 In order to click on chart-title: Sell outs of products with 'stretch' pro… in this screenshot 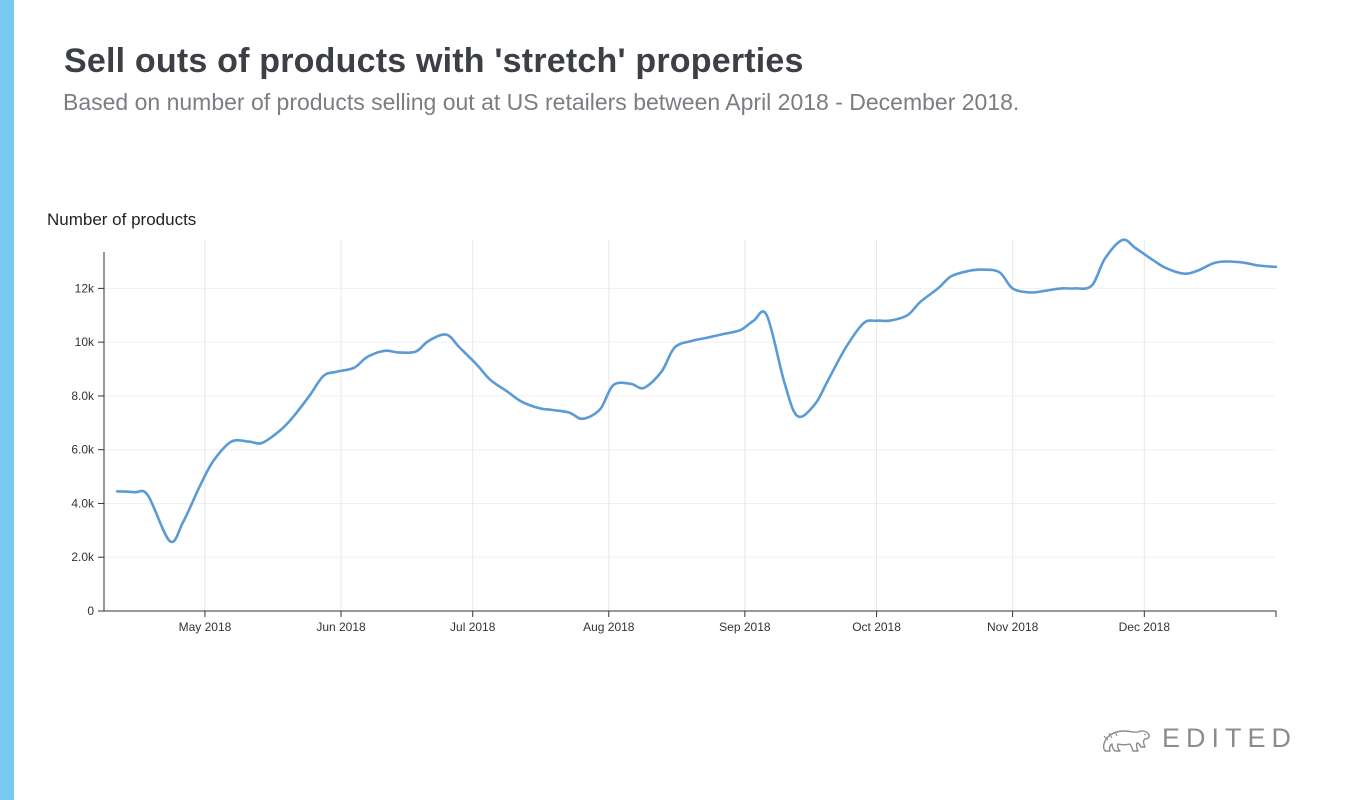, I will do `click(434, 61)`.